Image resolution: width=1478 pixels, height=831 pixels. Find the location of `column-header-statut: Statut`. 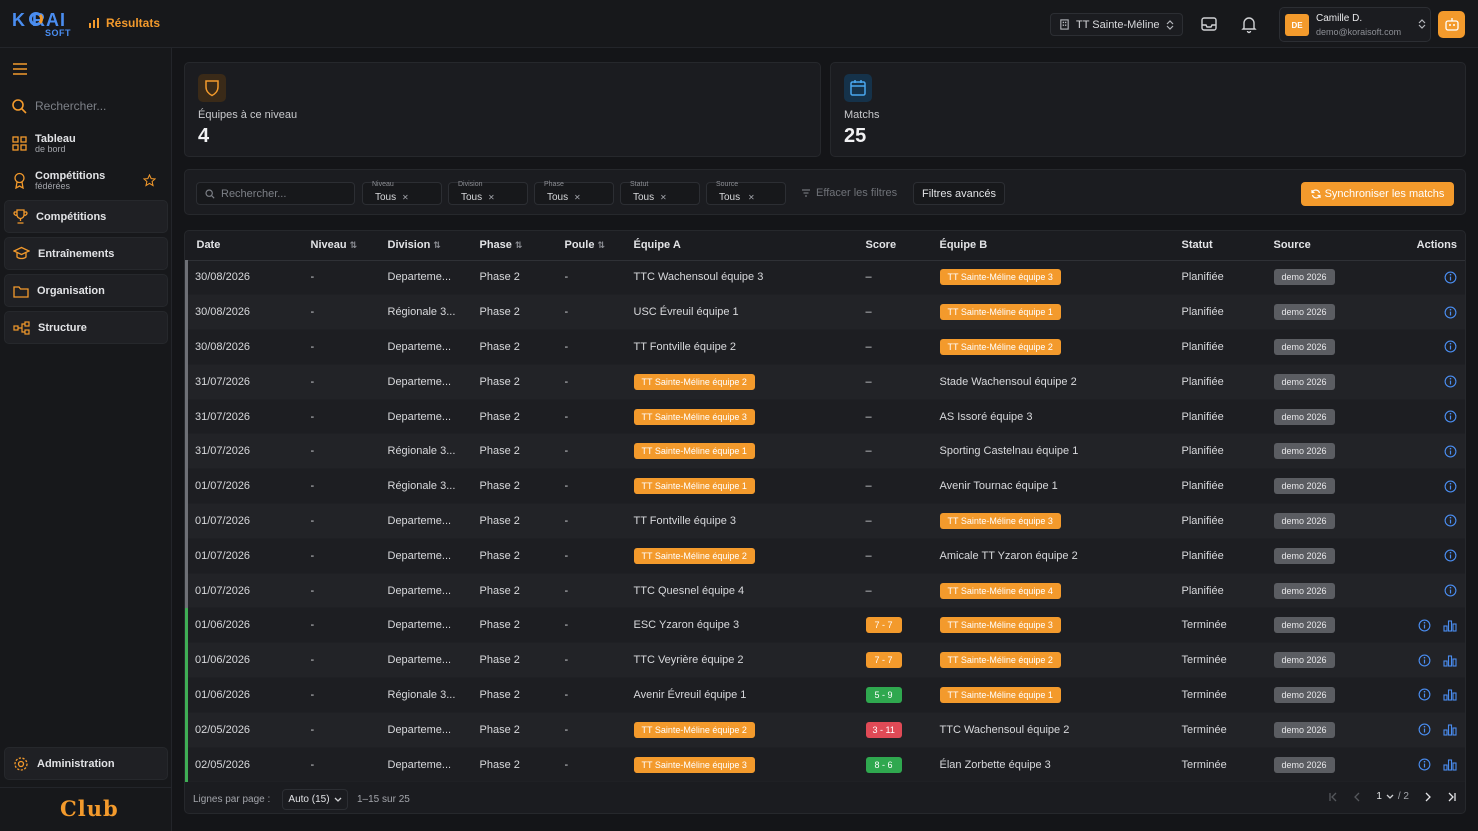

column-header-statut: Statut is located at coordinates (1227, 246).